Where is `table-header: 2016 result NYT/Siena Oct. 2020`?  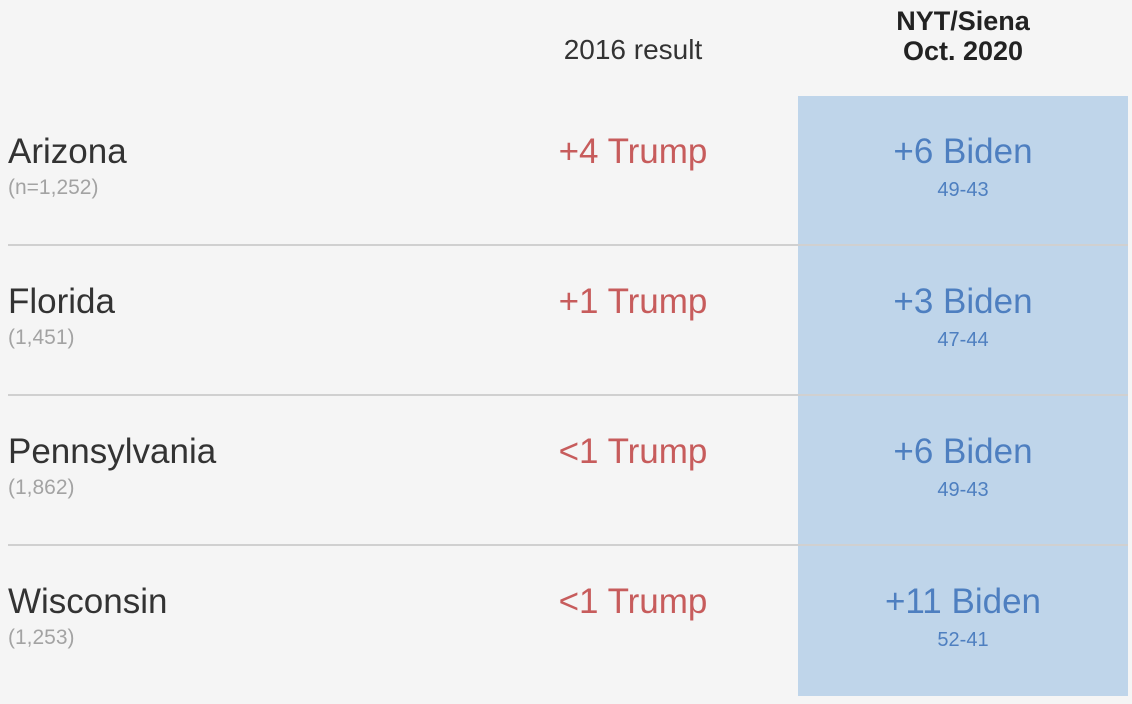
table-header: 2016 result NYT/Siena Oct. 2020 is located at coordinates (566, 48).